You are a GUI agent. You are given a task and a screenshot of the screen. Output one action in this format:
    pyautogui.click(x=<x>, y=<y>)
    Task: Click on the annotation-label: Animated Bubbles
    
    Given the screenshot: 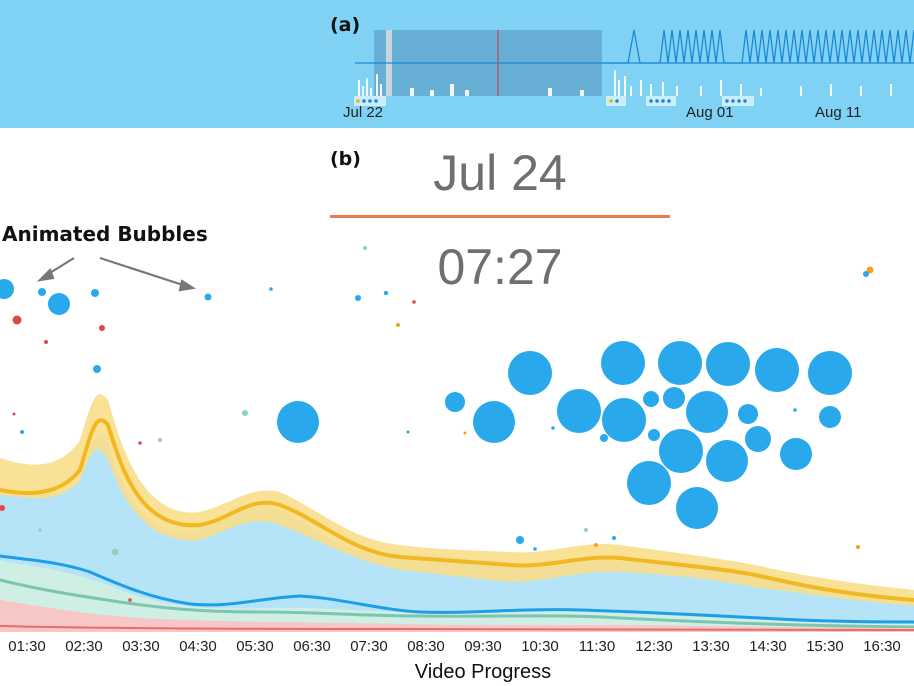 What is the action you would take?
    pyautogui.click(x=105, y=234)
    